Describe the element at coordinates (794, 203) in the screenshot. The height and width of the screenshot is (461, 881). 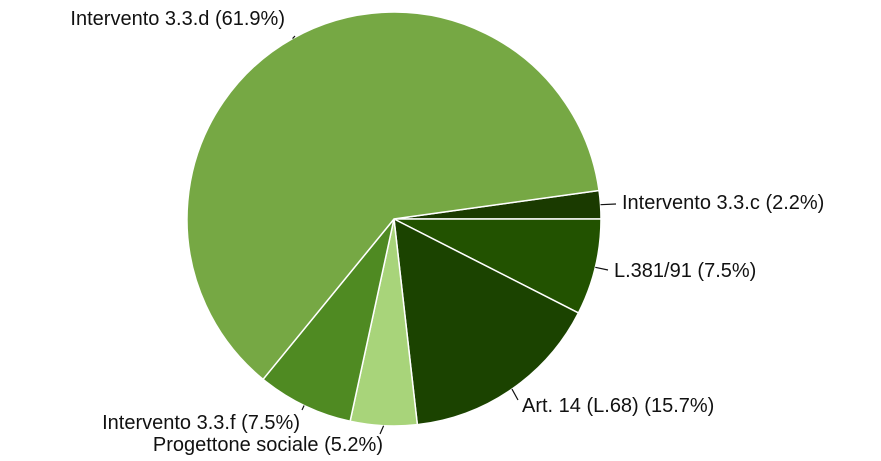
I see `slice-value-label: (2.2%)` at that location.